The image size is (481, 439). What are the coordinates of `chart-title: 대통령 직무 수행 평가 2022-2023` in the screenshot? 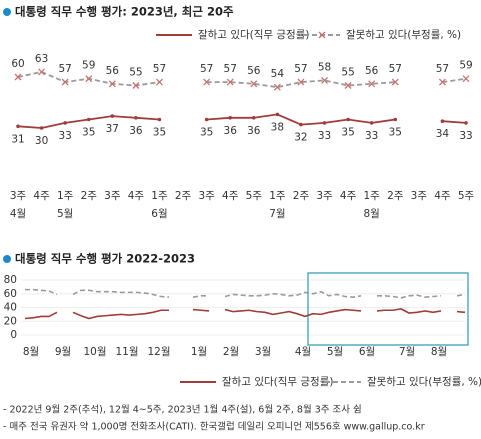 It's located at (105, 259).